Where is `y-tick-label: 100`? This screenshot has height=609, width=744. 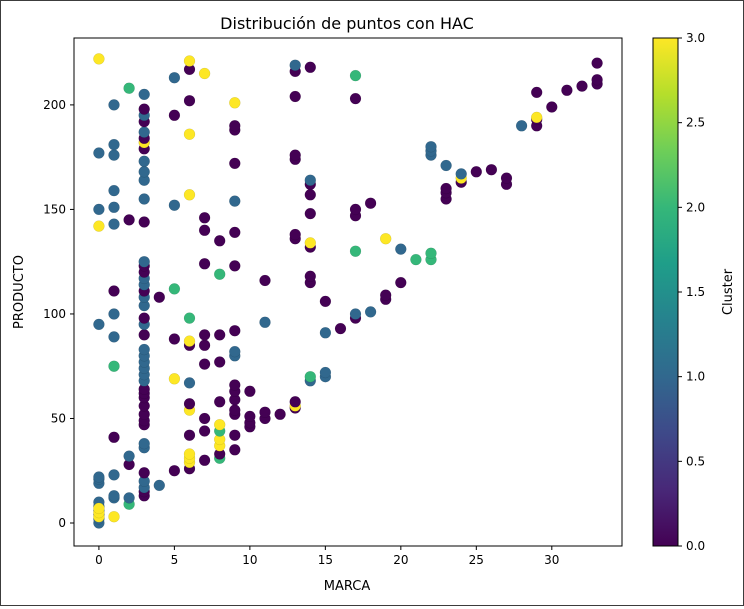 y-tick-label: 100 is located at coordinates (54, 314).